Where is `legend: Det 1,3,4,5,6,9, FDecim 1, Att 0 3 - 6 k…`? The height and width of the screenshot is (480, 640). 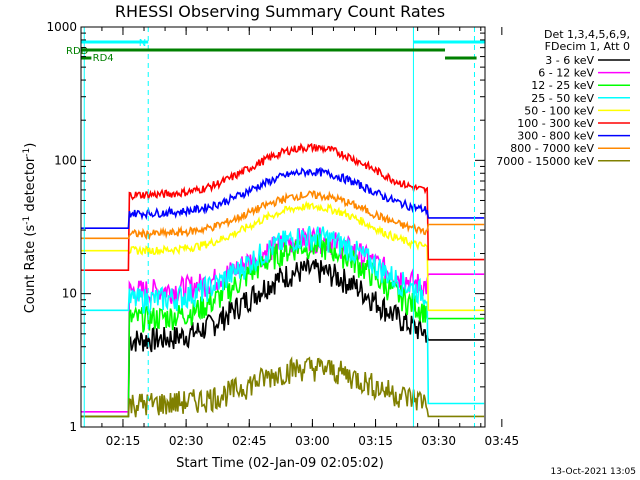
legend: Det 1,3,4,5,6,9, FDecim 1, Att 0 3 - 6 k… is located at coordinates (563, 98).